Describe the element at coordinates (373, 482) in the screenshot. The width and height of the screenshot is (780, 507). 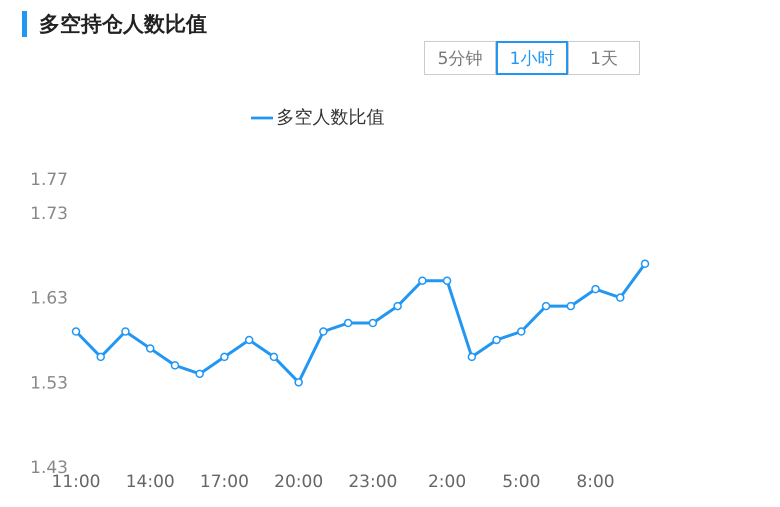
I see `x-tick-label: 23:00` at that location.